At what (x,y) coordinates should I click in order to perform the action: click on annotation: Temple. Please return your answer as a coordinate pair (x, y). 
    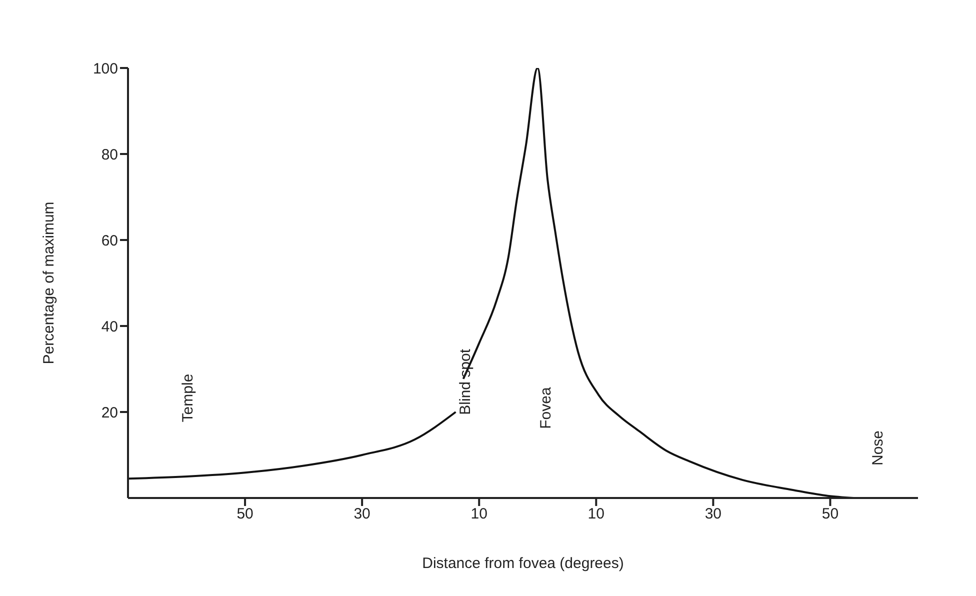
    Looking at the image, I should click on (188, 398).